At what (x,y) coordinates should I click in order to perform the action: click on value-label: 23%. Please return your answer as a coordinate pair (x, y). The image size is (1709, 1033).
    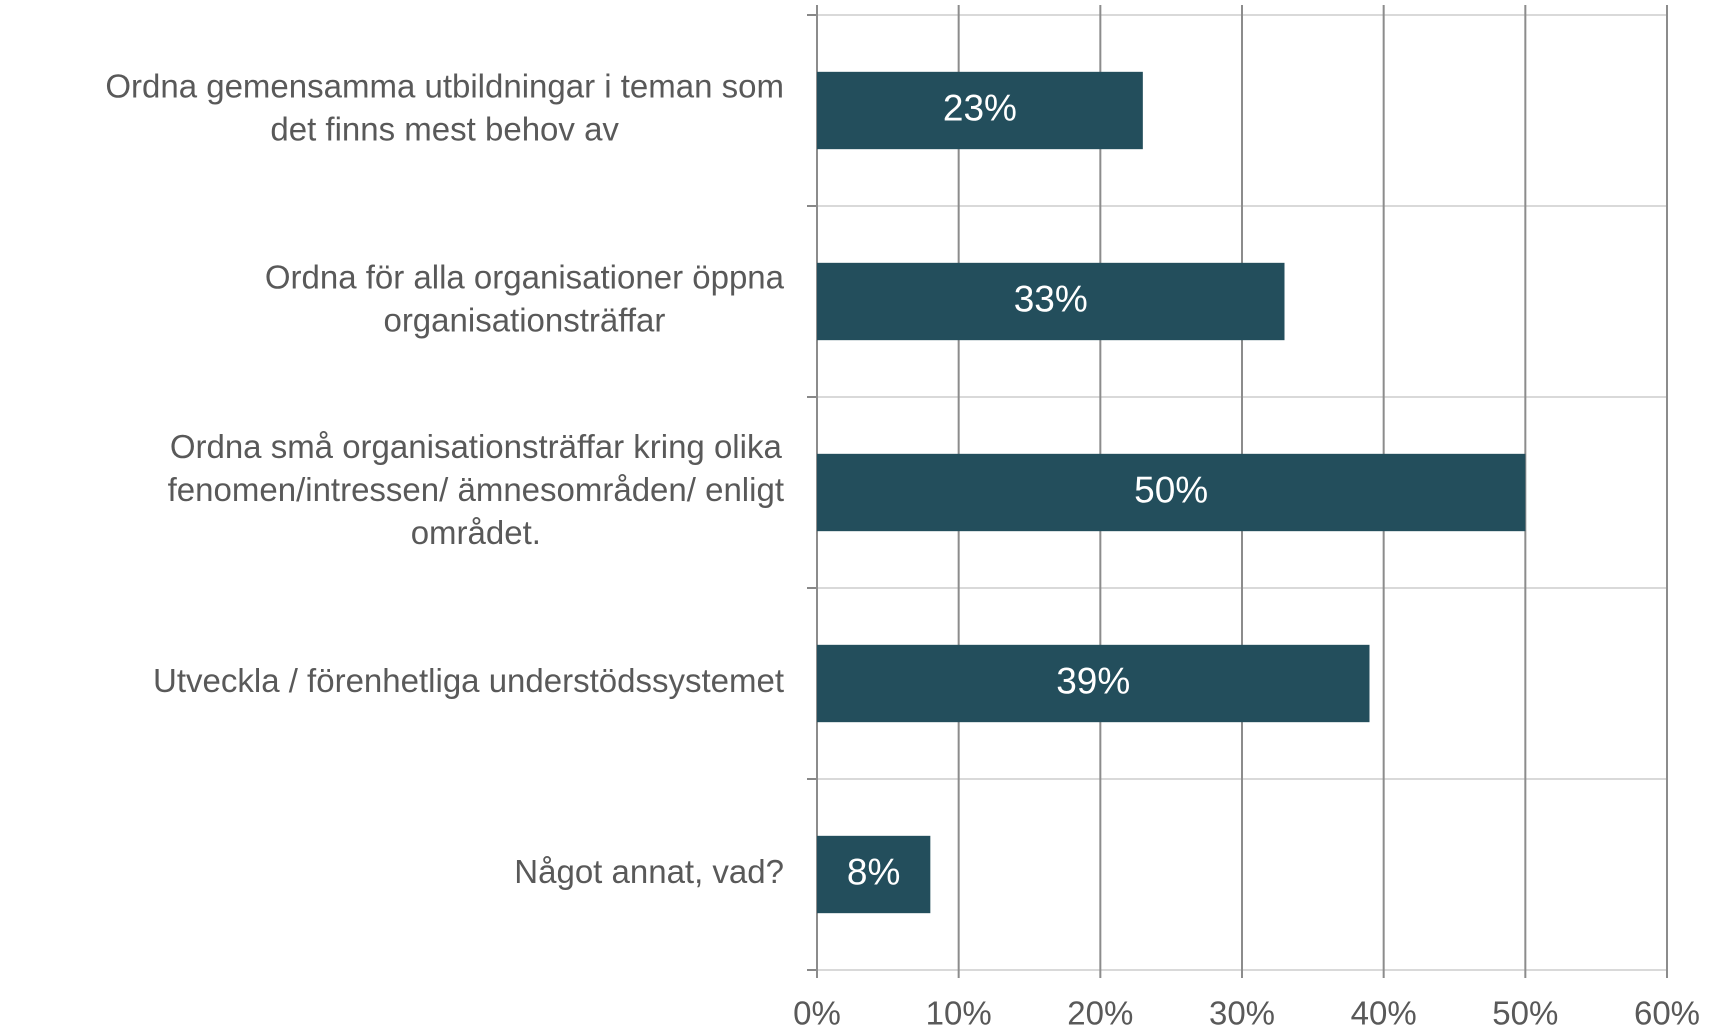
    Looking at the image, I should click on (980, 107).